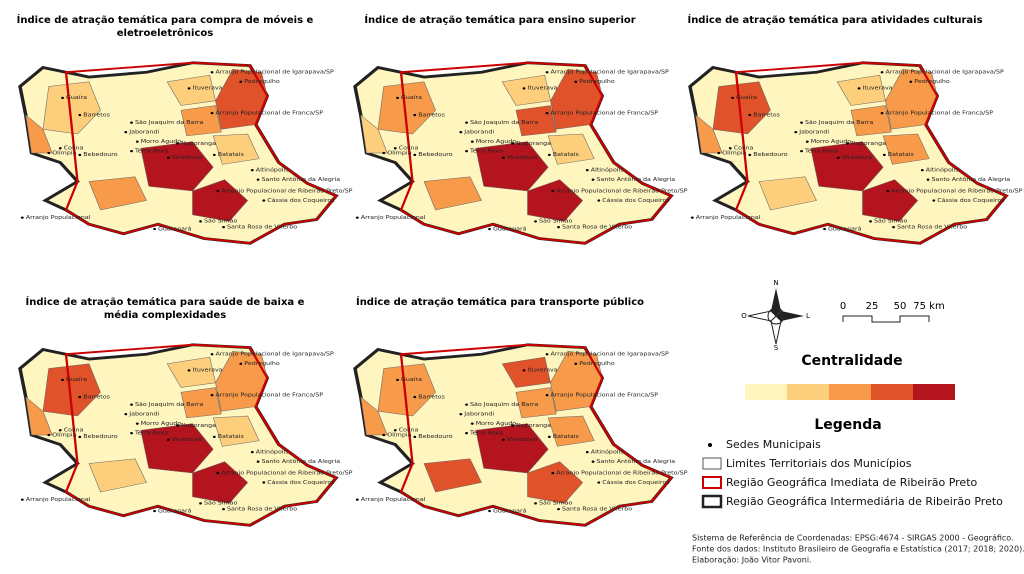  Describe the element at coordinates (932, 227) in the screenshot. I see `place-label: Santa Rosa de Viterbo` at that location.